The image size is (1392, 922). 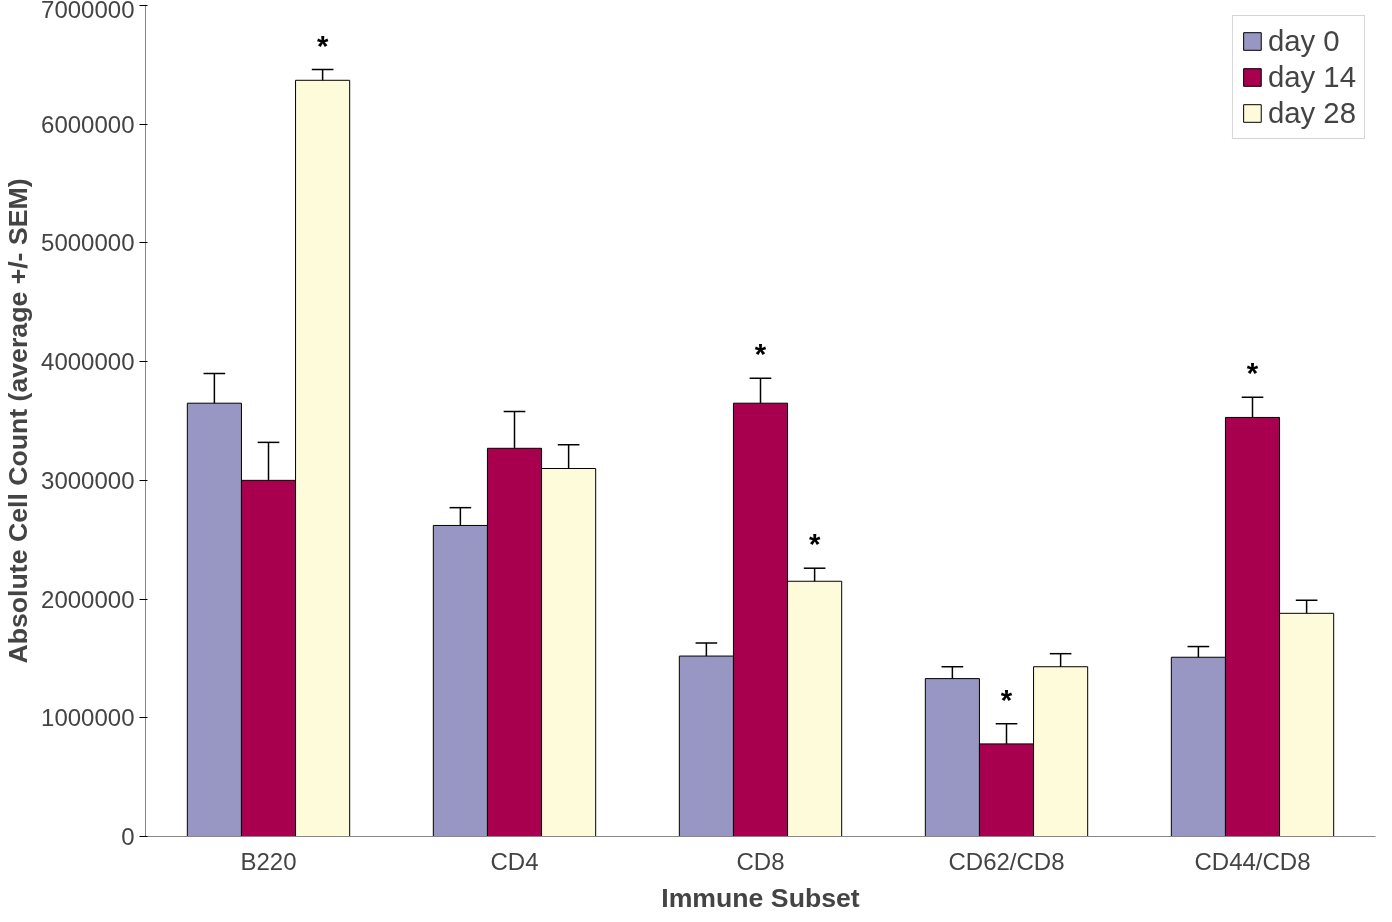 What do you see at coordinates (1311, 77) in the screenshot?
I see `legend-label: day 14` at bounding box center [1311, 77].